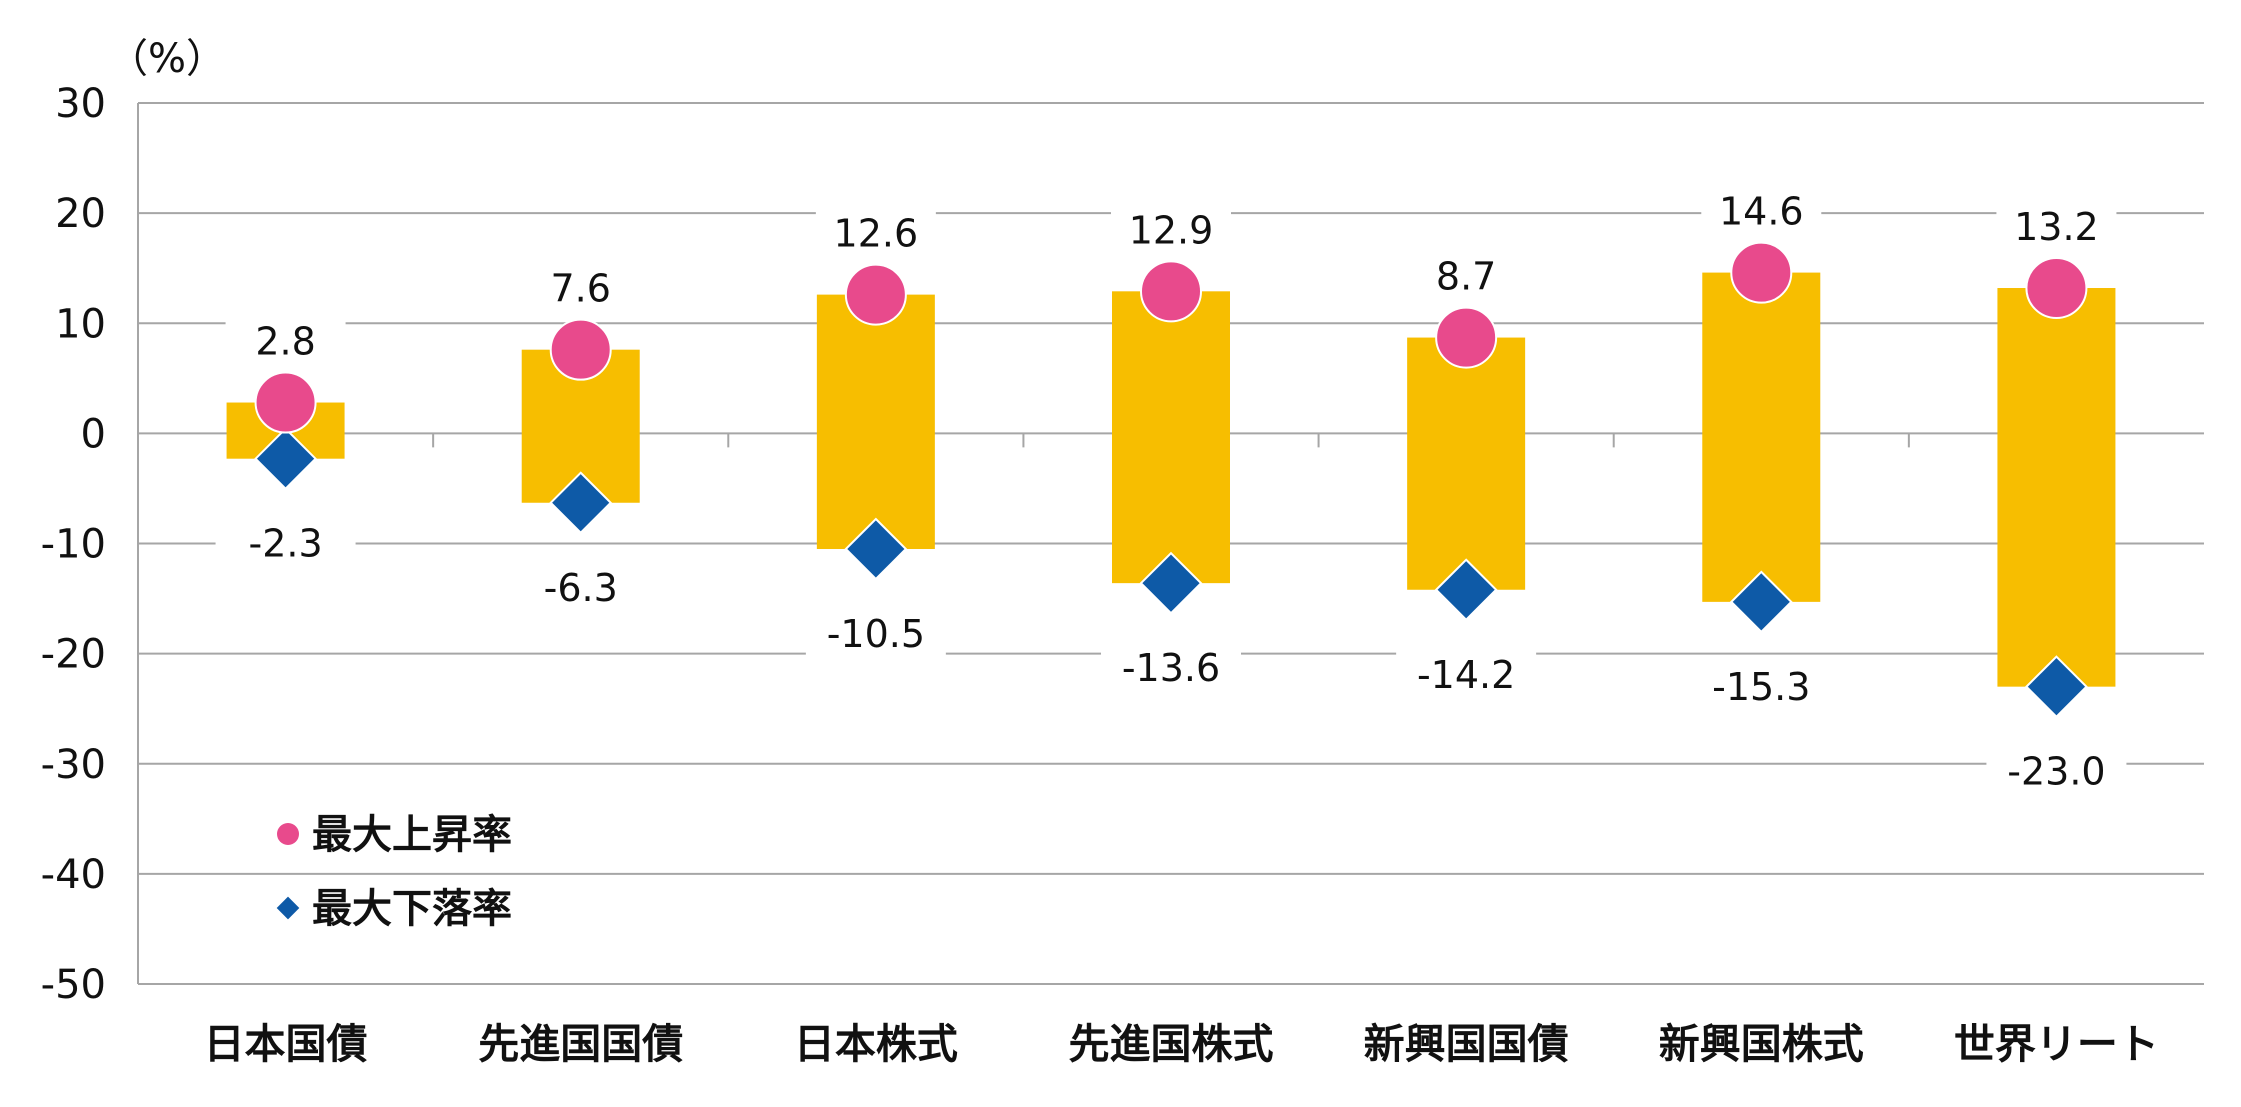 The height and width of the screenshot is (1107, 2241). Describe the element at coordinates (73, 875) in the screenshot. I see `y-tick-label: -40` at that location.